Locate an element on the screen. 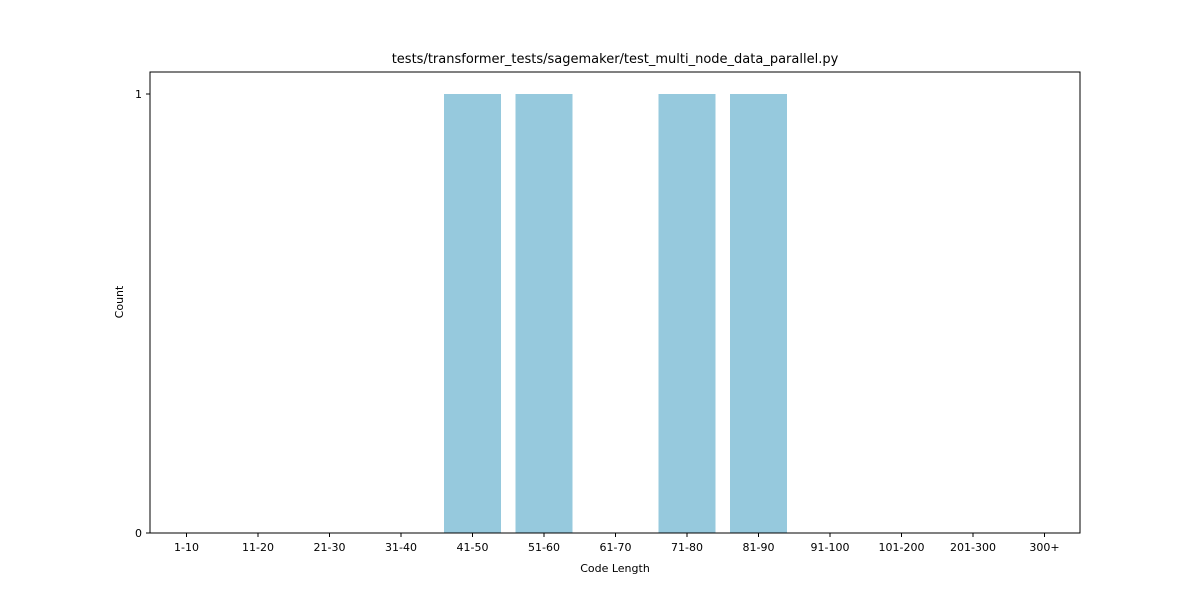 The height and width of the screenshot is (604, 1200). x-tick-label: 1-10 is located at coordinates (186, 547).